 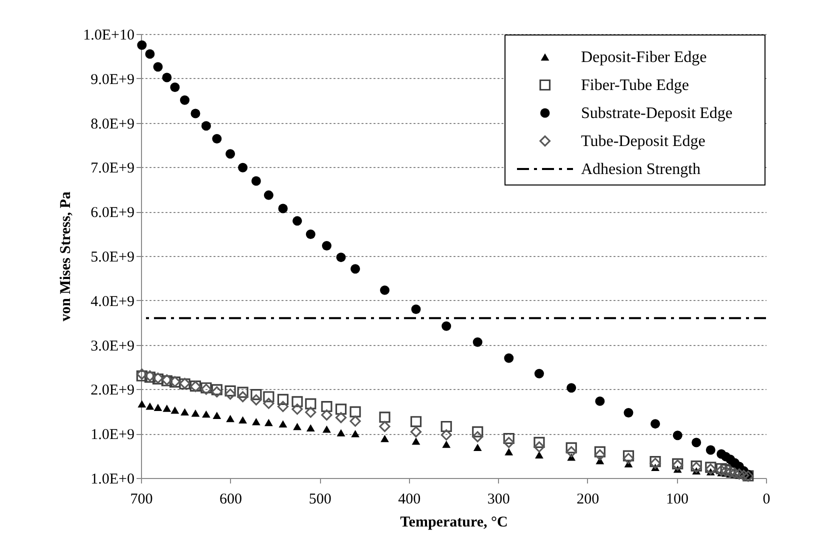 What do you see at coordinates (644, 57) in the screenshot?
I see `legend-label: Deposit-Fiber Edge` at bounding box center [644, 57].